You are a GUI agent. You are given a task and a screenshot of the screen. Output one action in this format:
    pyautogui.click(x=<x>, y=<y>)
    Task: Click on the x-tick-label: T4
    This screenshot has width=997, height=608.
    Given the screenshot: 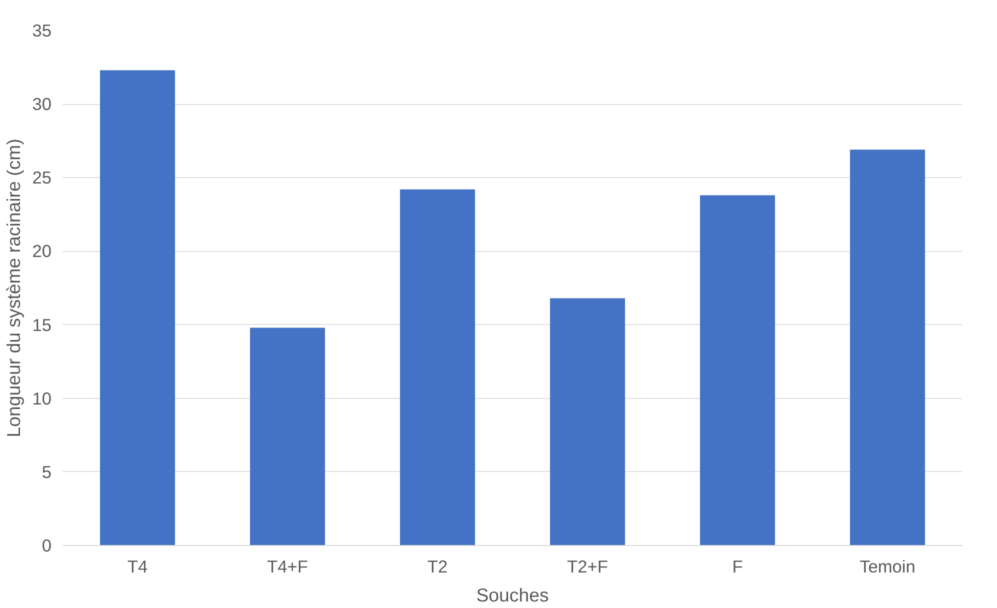 What is the action you would take?
    pyautogui.click(x=137, y=566)
    